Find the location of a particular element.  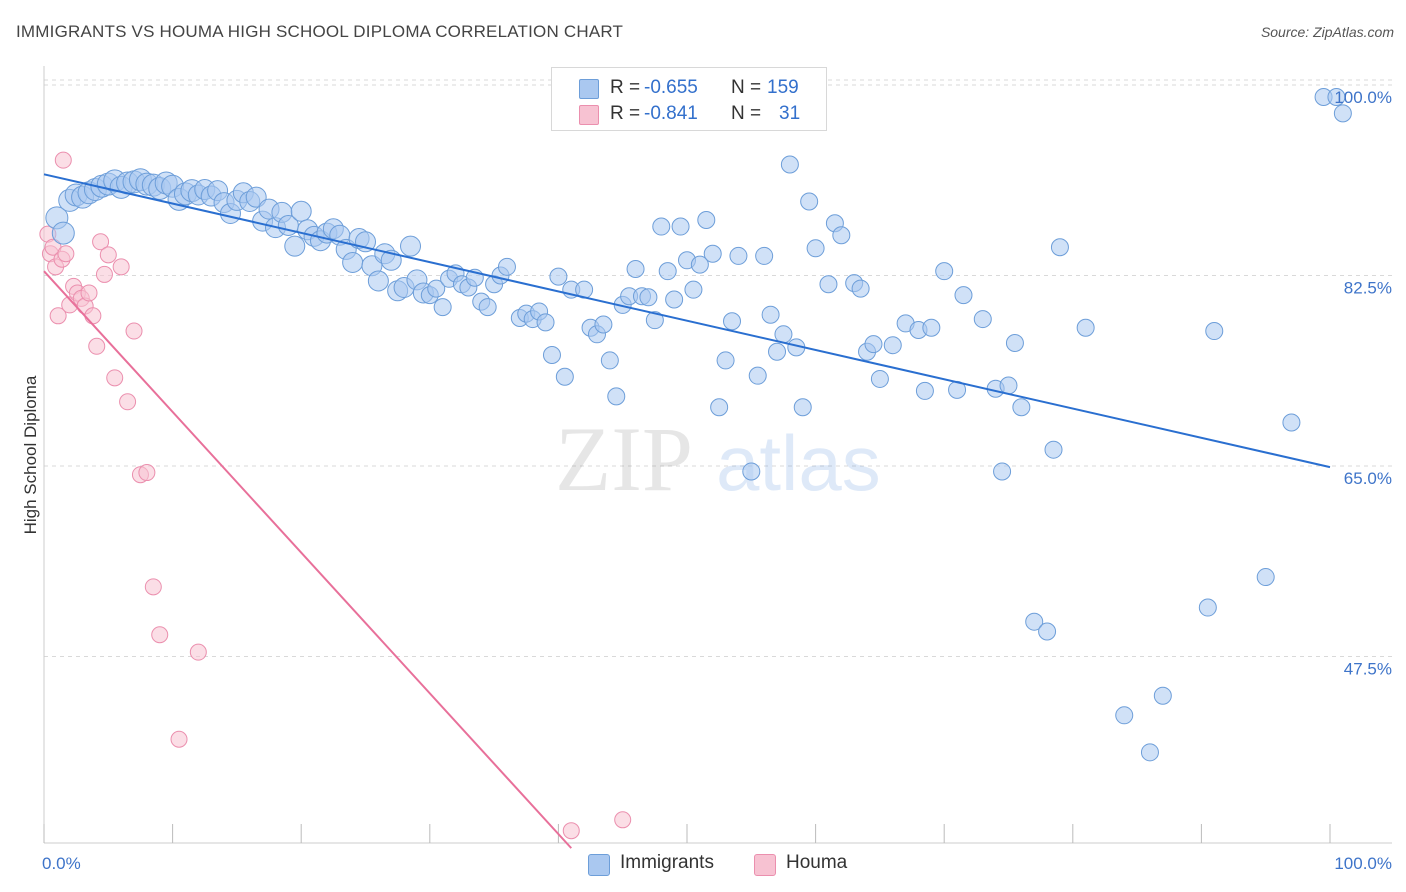

legend-row-houma: R = -0.841 N = 31 is located at coordinates (689, 115).